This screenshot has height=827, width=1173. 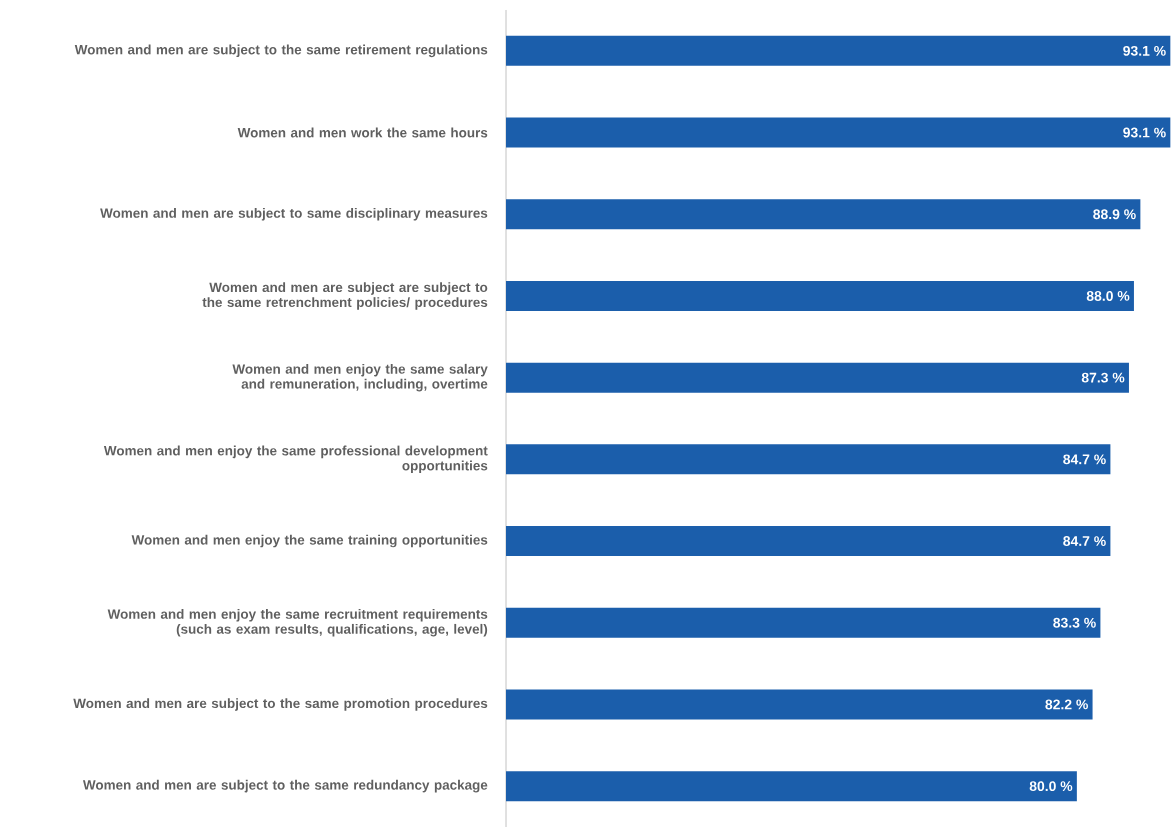 I want to click on y-tick-label: Women and men are subject are subject to the same retrenchment policies/ procedures, so click(x=345, y=296).